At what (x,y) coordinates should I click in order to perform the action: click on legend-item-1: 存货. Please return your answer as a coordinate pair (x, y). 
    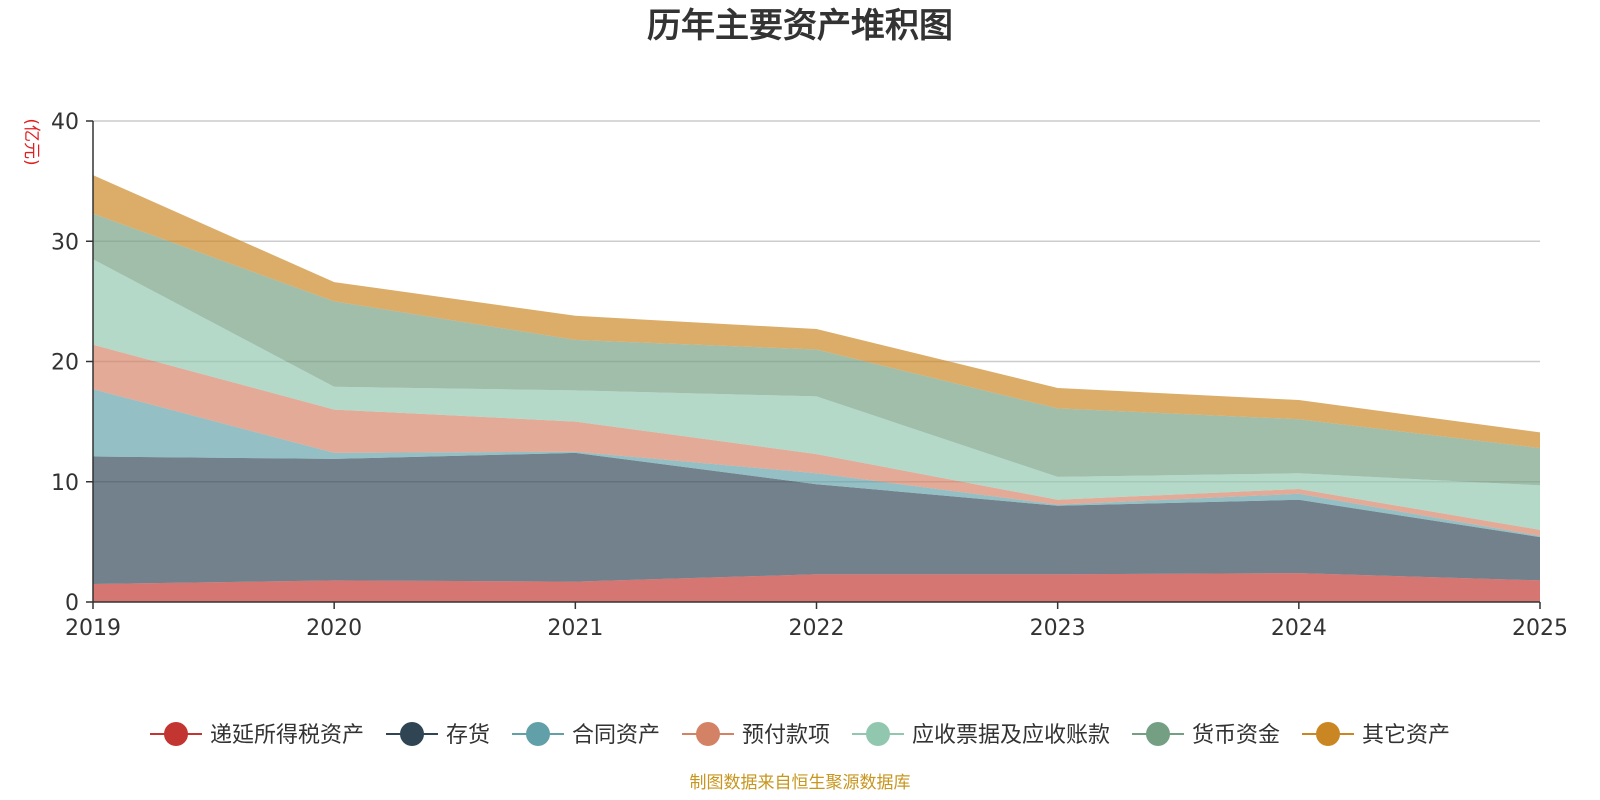
    Looking at the image, I should click on (438, 735).